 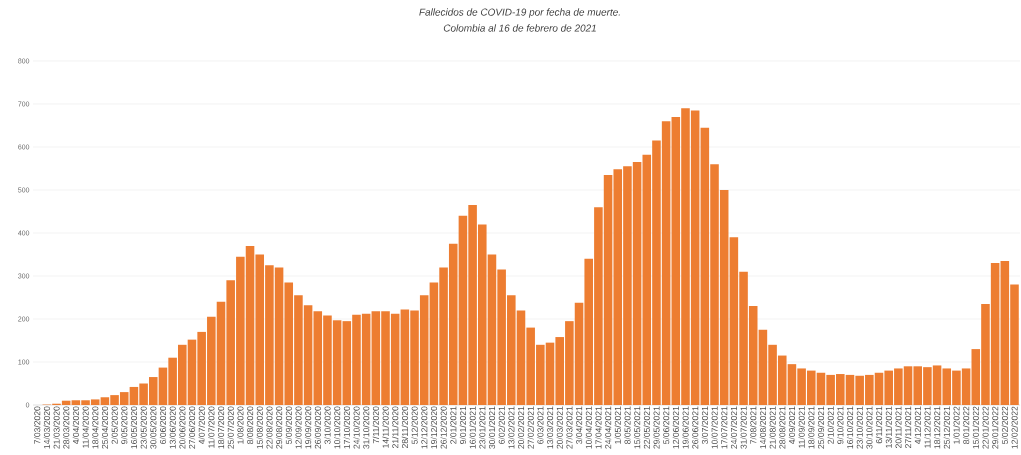 I want to click on x-tick-label: 18/09/2021, so click(x=811, y=427).